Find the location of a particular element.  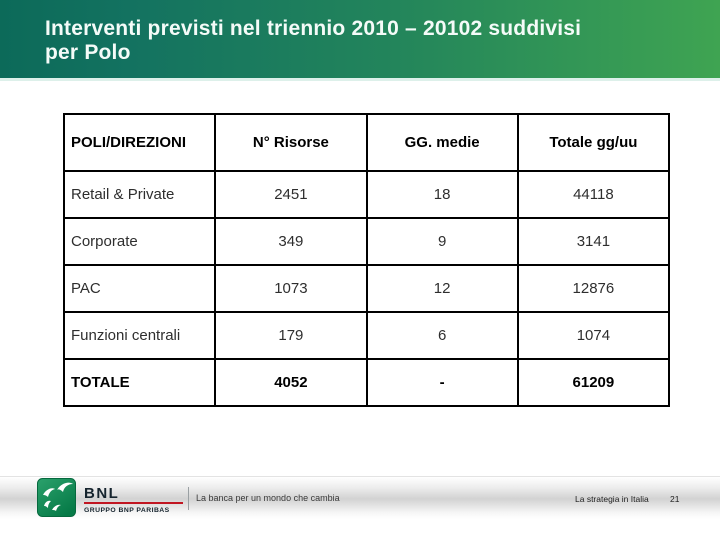

footer-band is located at coordinates (360, 497).